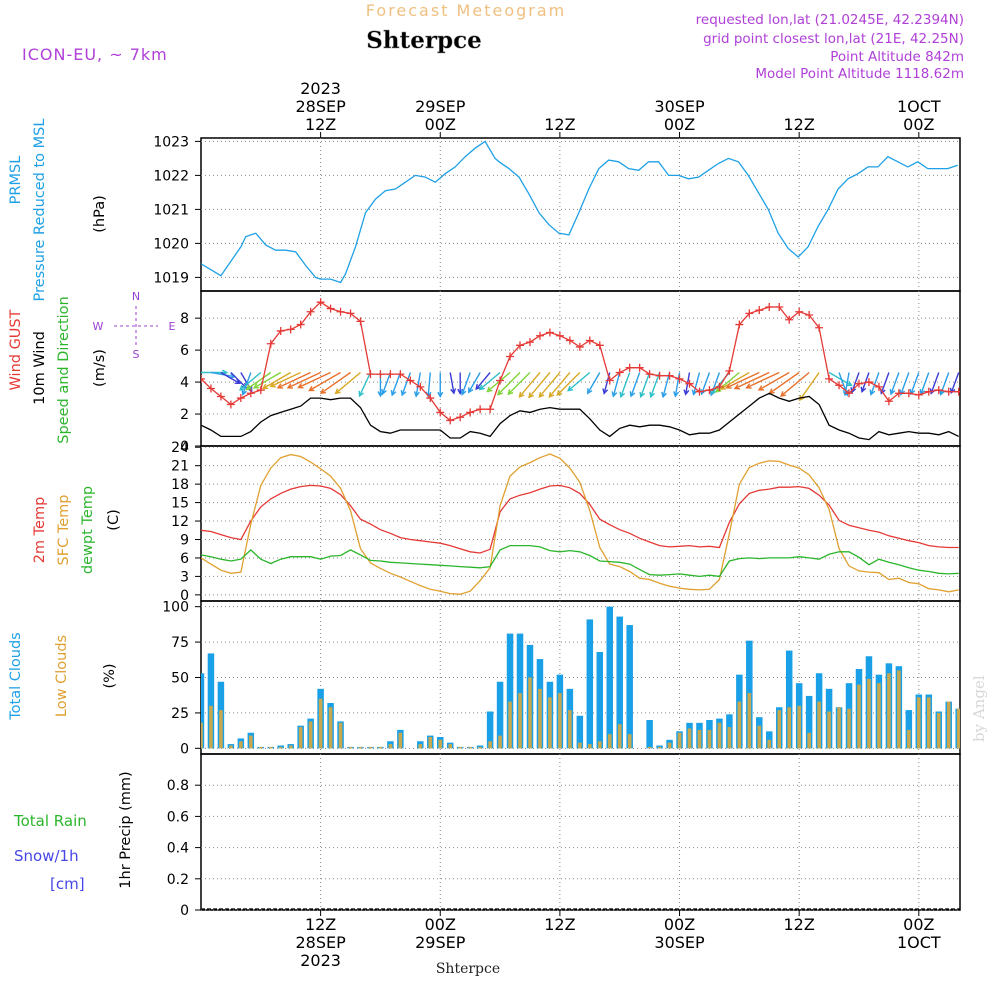 This screenshot has height=1000, width=1000. What do you see at coordinates (50, 821) in the screenshot?
I see `precip-rain-label: Total Rain` at bounding box center [50, 821].